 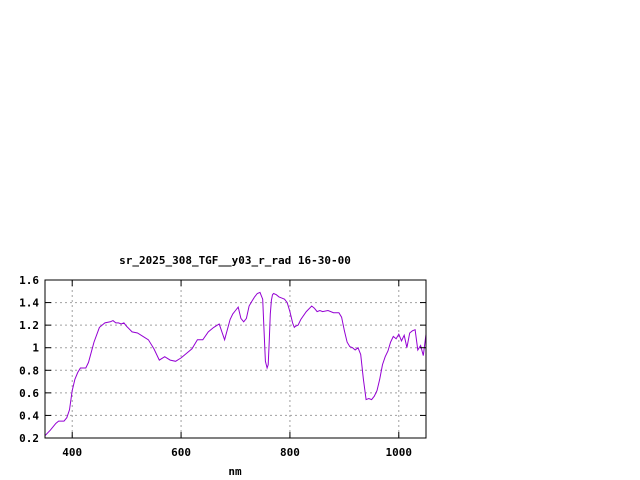 I want to click on y-tick-label: 0.6, so click(x=29, y=393).